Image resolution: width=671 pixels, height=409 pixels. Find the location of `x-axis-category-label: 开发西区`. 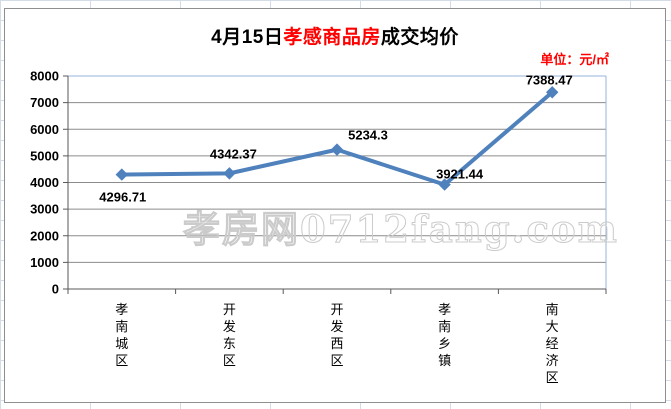

x-axis-category-label: 开发西区 is located at coordinates (337, 335).